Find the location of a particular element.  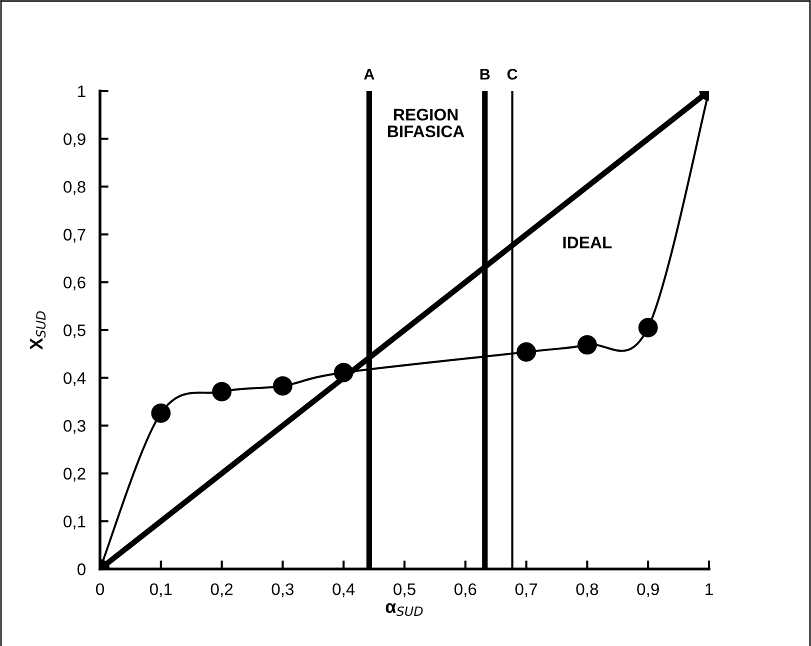

y-tick-label: 0,7 is located at coordinates (75, 235).